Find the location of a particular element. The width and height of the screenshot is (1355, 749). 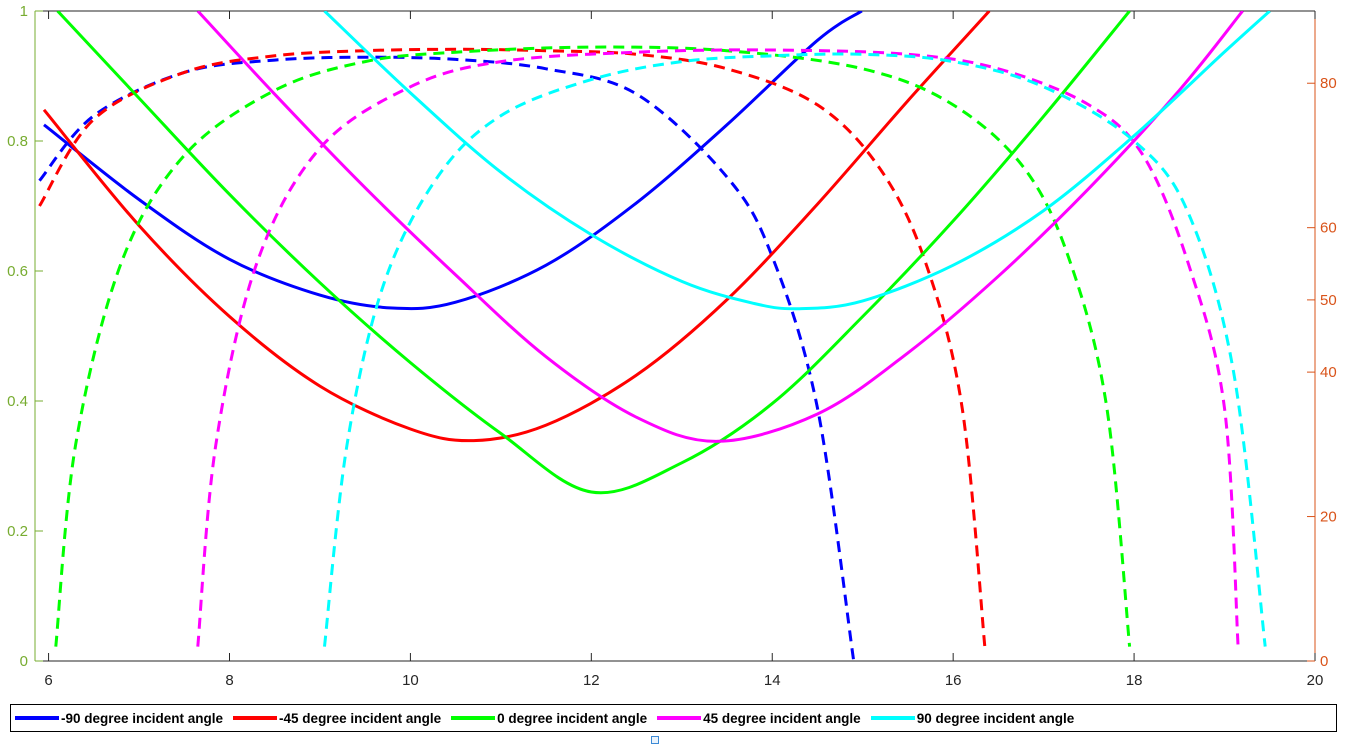

x-tick-label: 20 is located at coordinates (1315, 680).